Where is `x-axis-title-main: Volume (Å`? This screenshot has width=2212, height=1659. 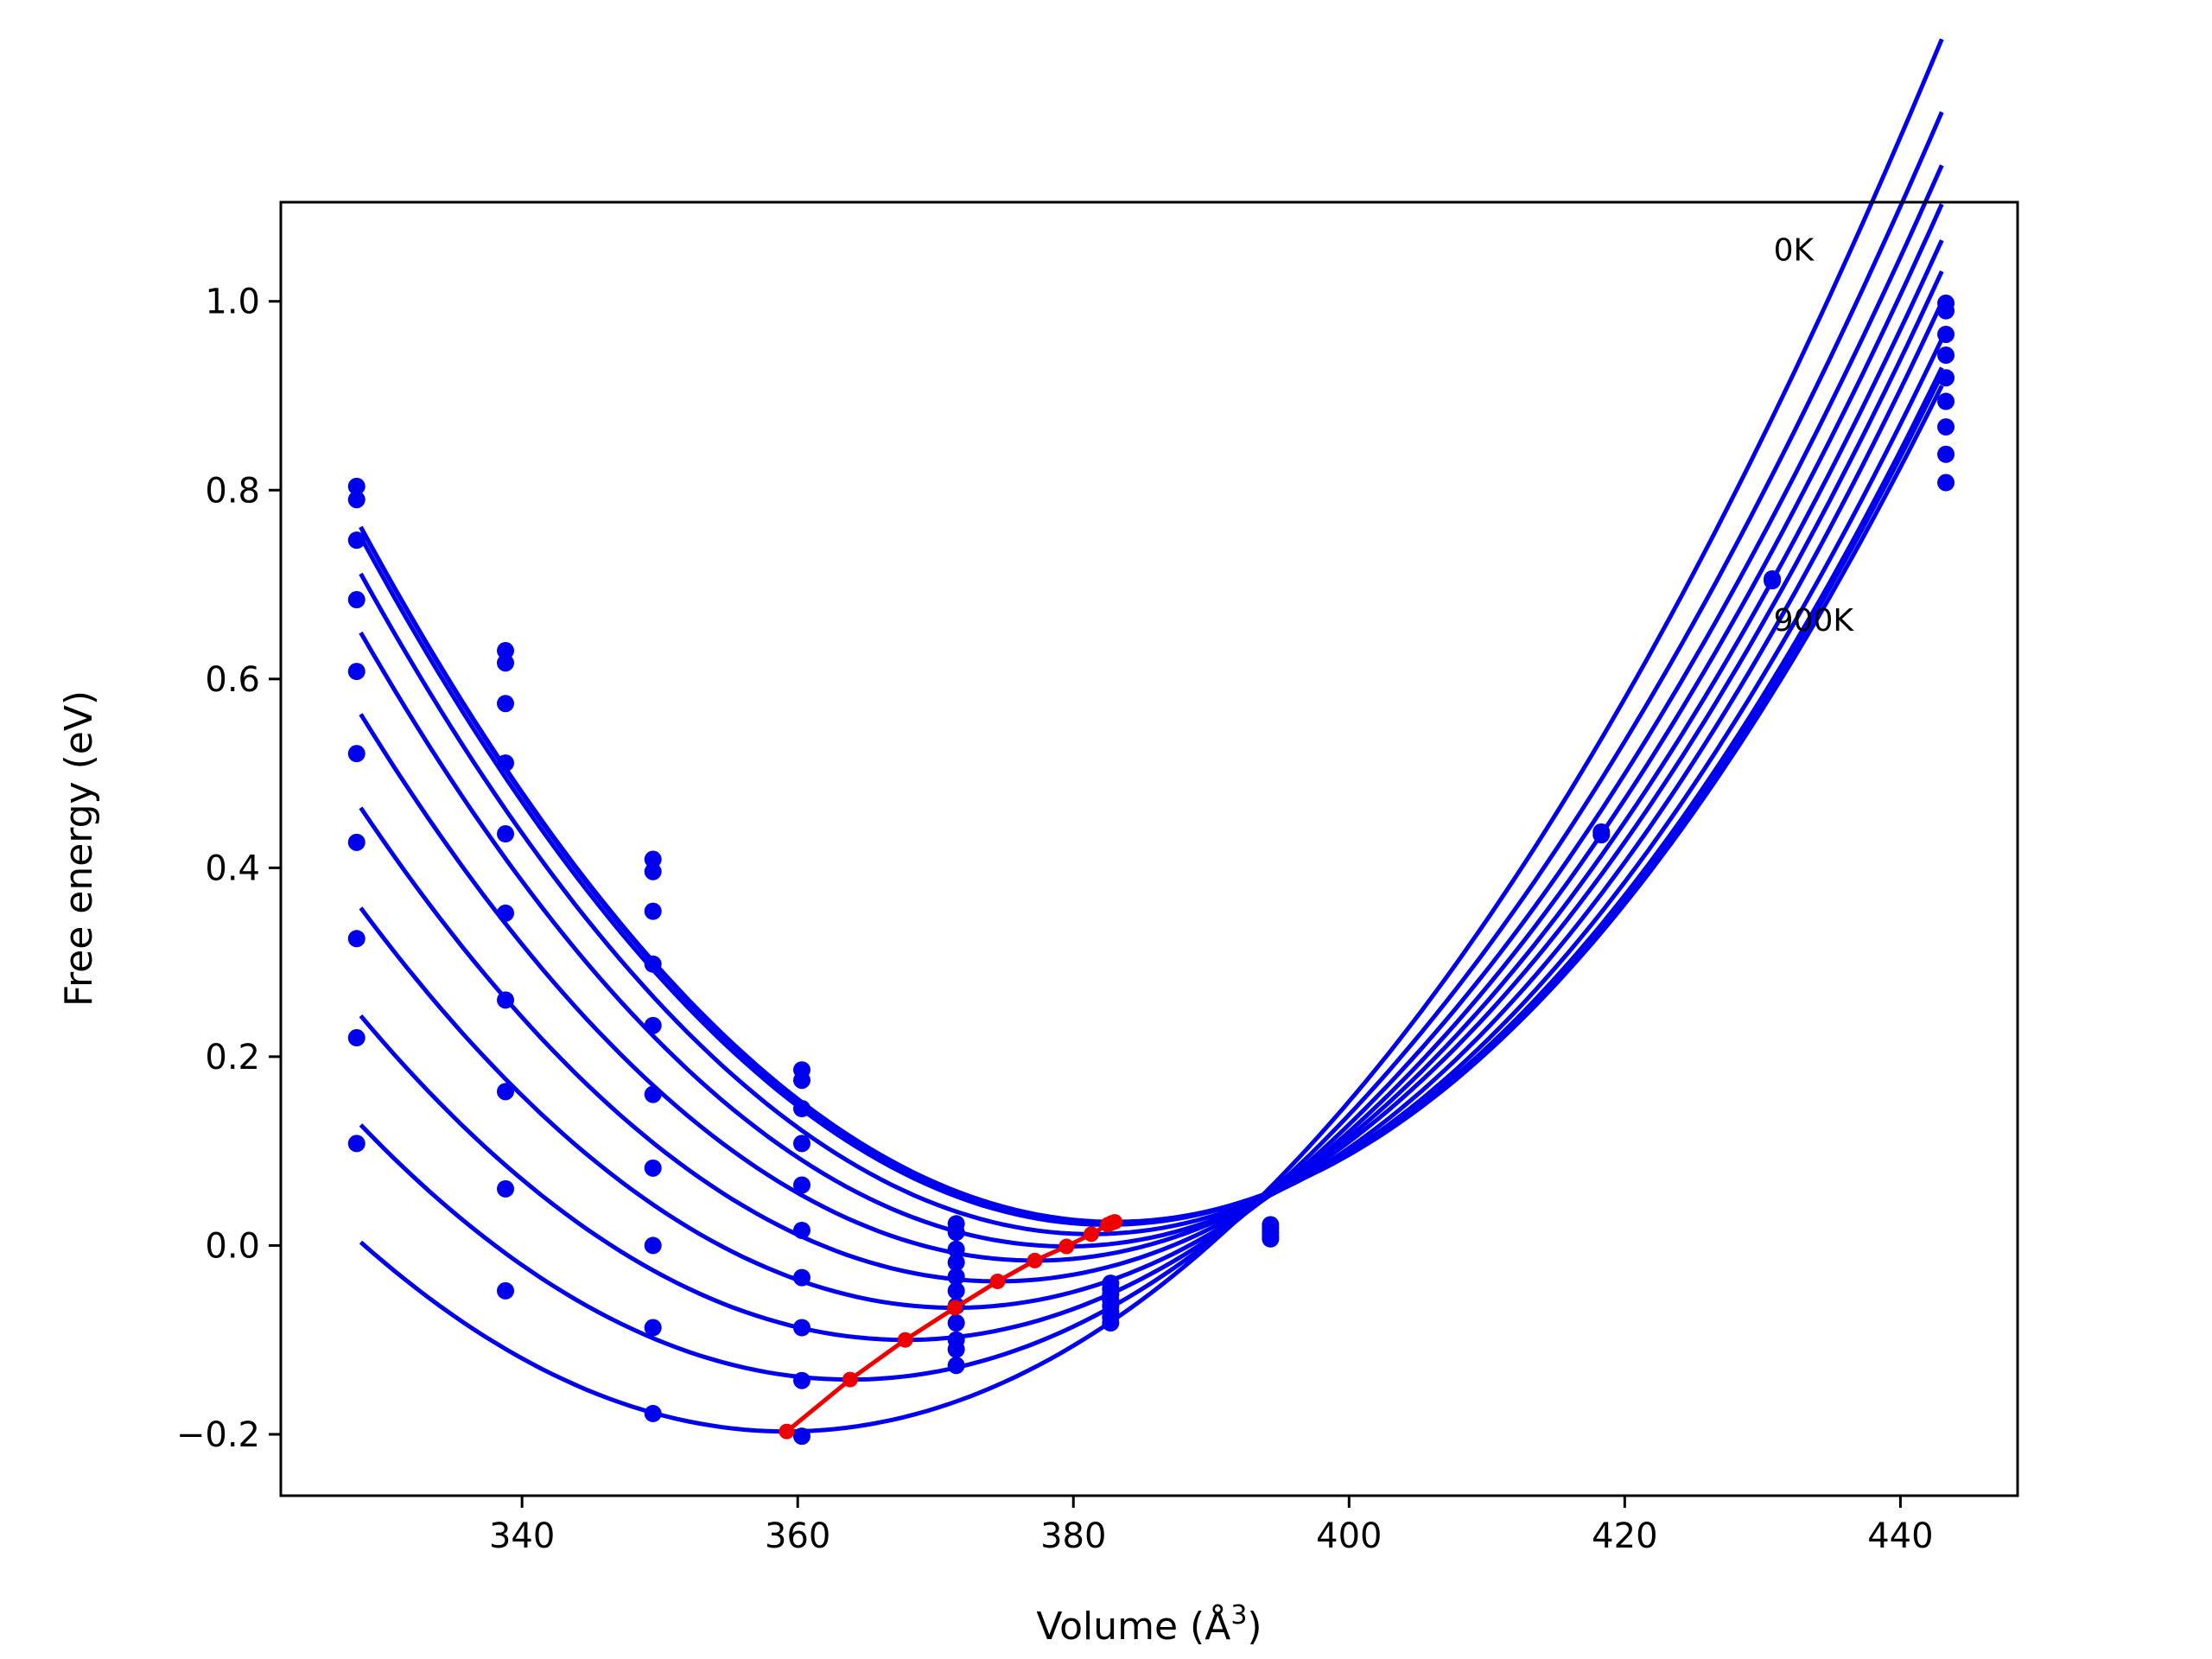
x-axis-title-main: Volume (Å is located at coordinates (1133, 1626).